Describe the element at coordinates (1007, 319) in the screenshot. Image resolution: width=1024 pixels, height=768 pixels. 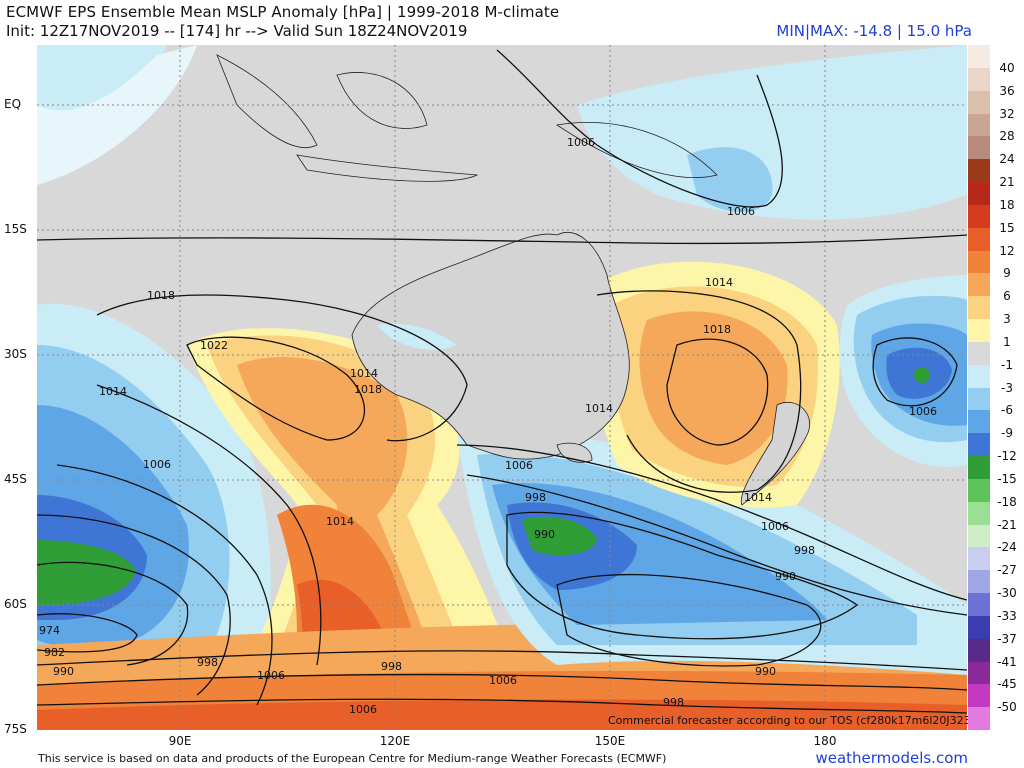
I see `colorbar-label: 3` at that location.